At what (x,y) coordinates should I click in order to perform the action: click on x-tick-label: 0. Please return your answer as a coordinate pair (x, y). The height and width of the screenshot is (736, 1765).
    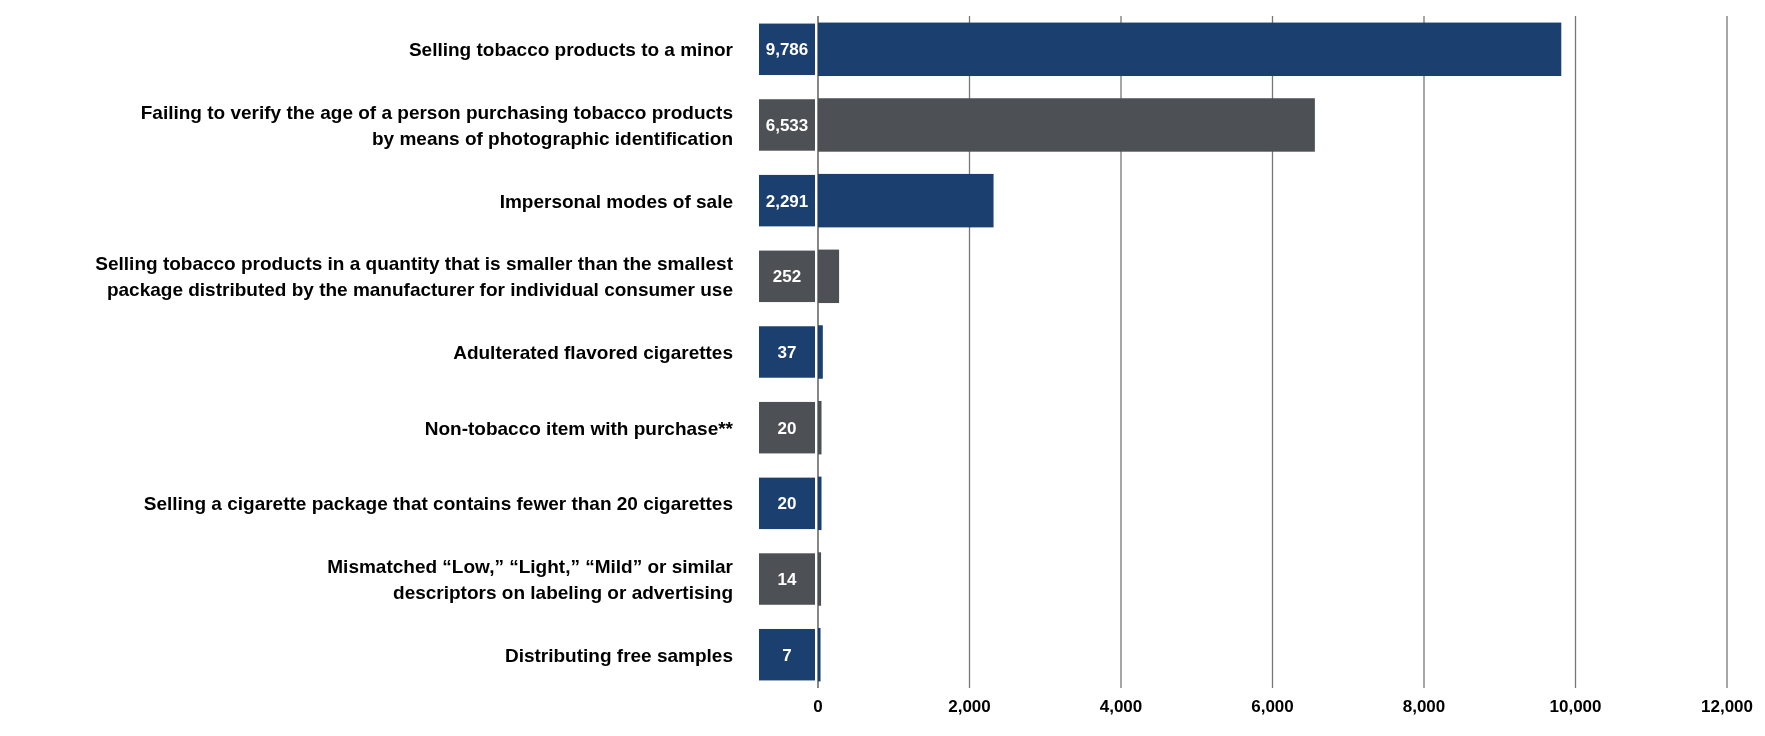
    Looking at the image, I should click on (818, 706).